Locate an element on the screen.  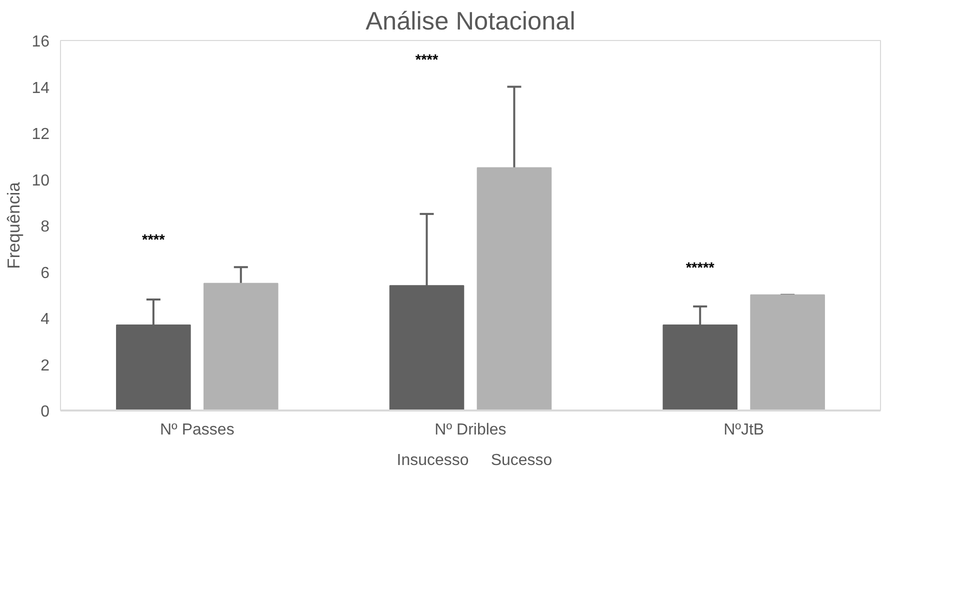
y-tick-label: 10 is located at coordinates (41, 181).